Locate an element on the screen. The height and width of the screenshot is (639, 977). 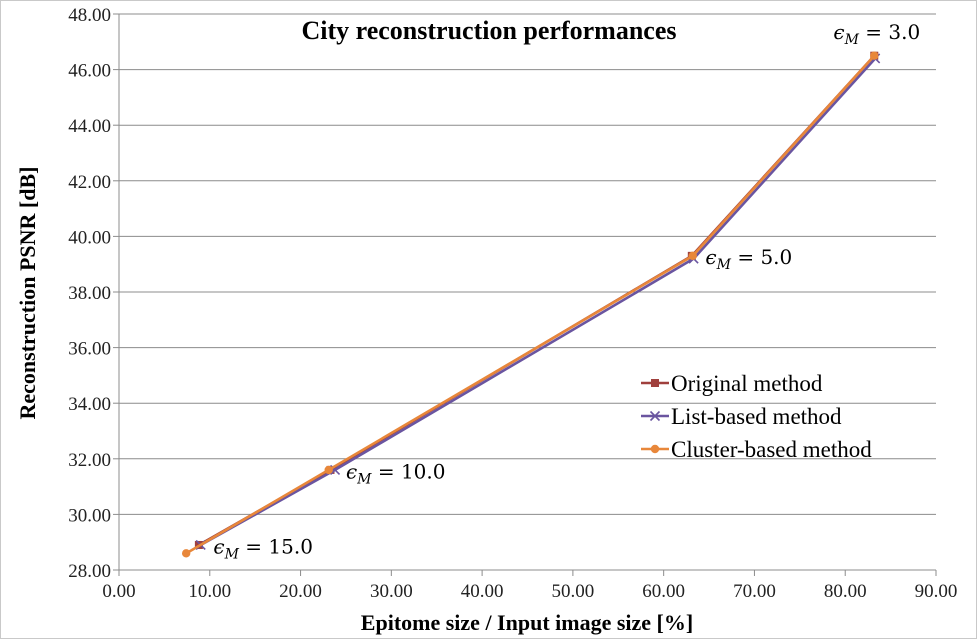
y-tick-label: 38.00 is located at coordinates (89, 293).